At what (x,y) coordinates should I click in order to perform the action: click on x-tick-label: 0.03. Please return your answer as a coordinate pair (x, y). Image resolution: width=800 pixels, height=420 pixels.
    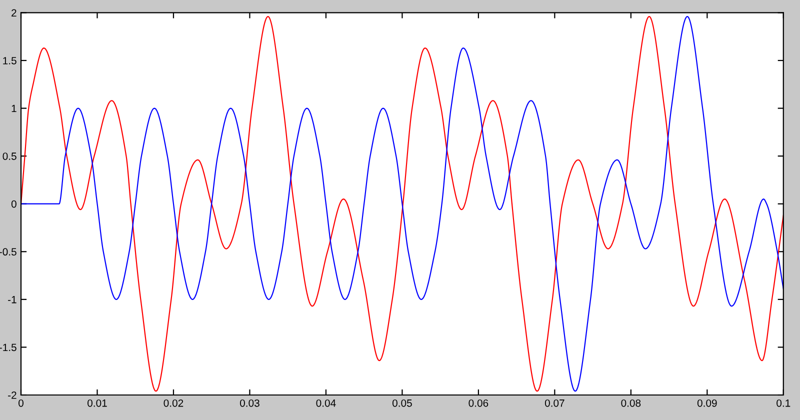
    Looking at the image, I should click on (250, 403).